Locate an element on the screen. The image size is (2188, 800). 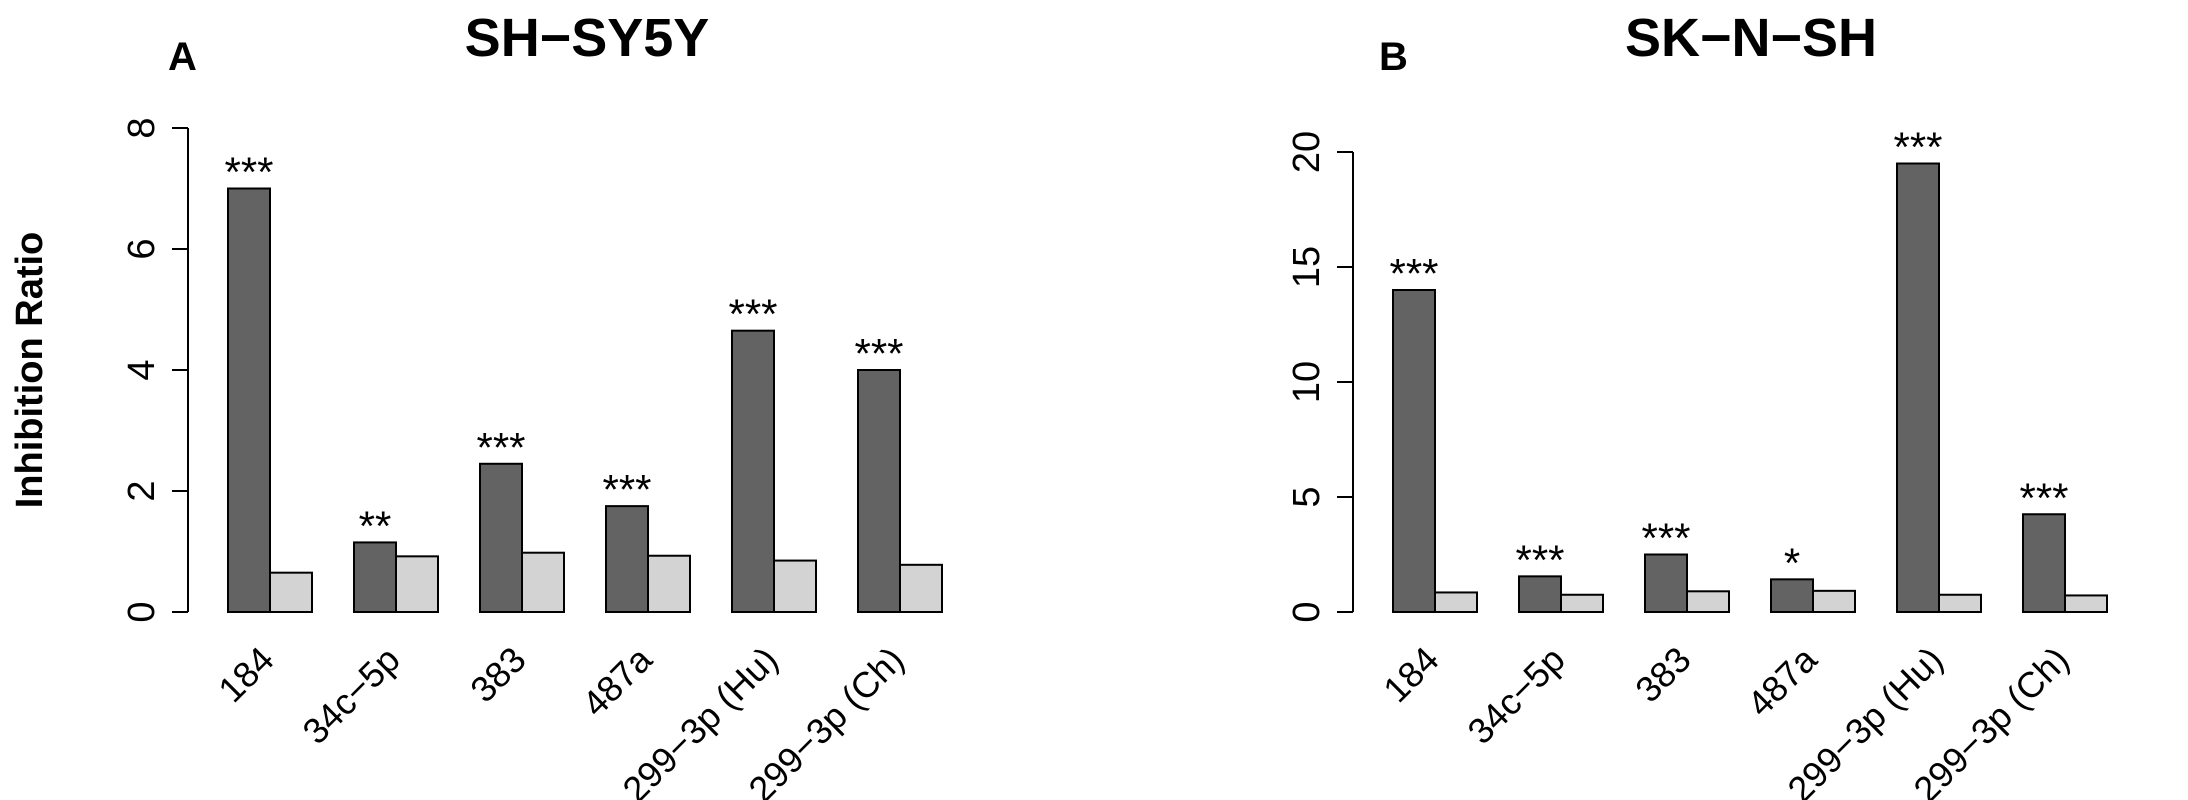
y-tick-label: 2 is located at coordinates (142, 490).